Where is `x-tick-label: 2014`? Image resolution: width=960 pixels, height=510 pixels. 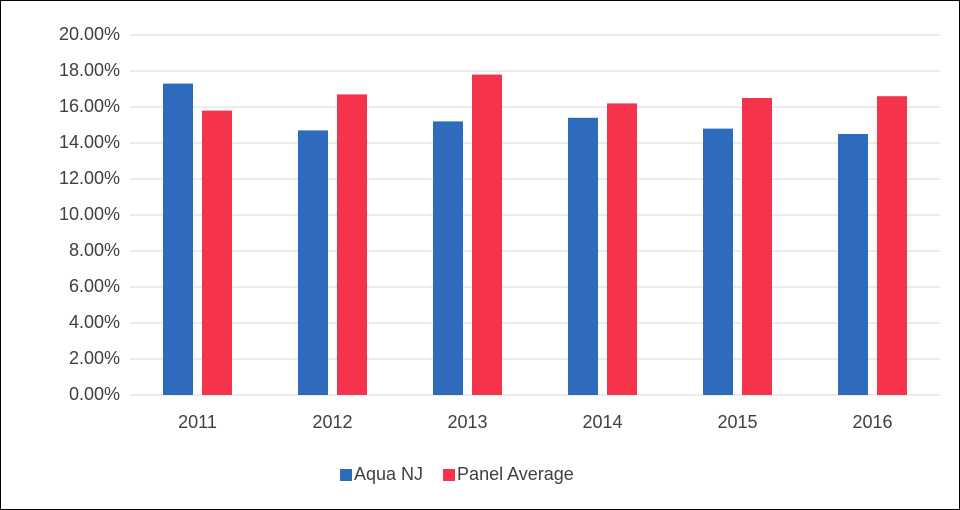 x-tick-label: 2014 is located at coordinates (602, 422).